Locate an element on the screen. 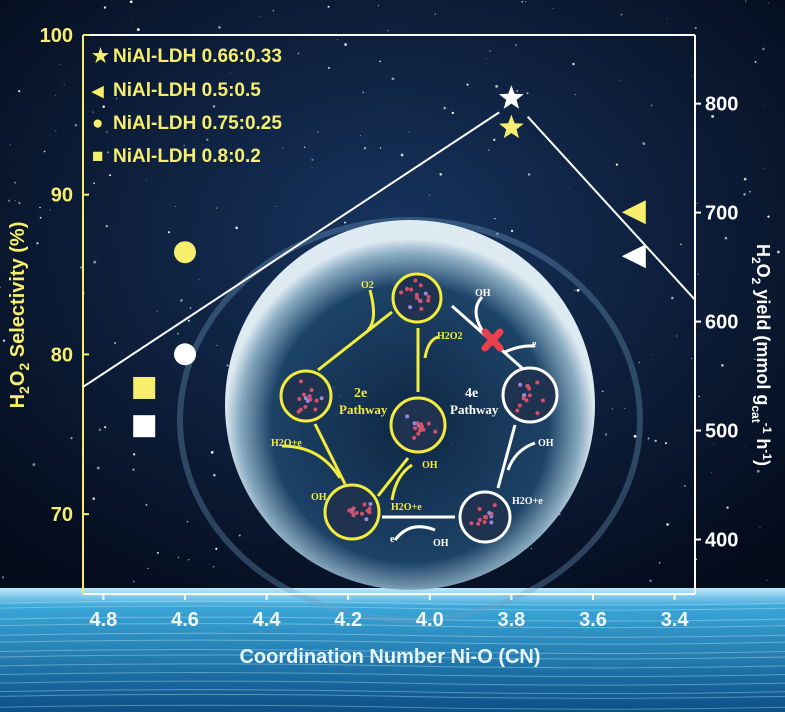 Image resolution: width=785 pixels, height=712 pixels. legend-symbol-square: ■ is located at coordinates (97, 156).